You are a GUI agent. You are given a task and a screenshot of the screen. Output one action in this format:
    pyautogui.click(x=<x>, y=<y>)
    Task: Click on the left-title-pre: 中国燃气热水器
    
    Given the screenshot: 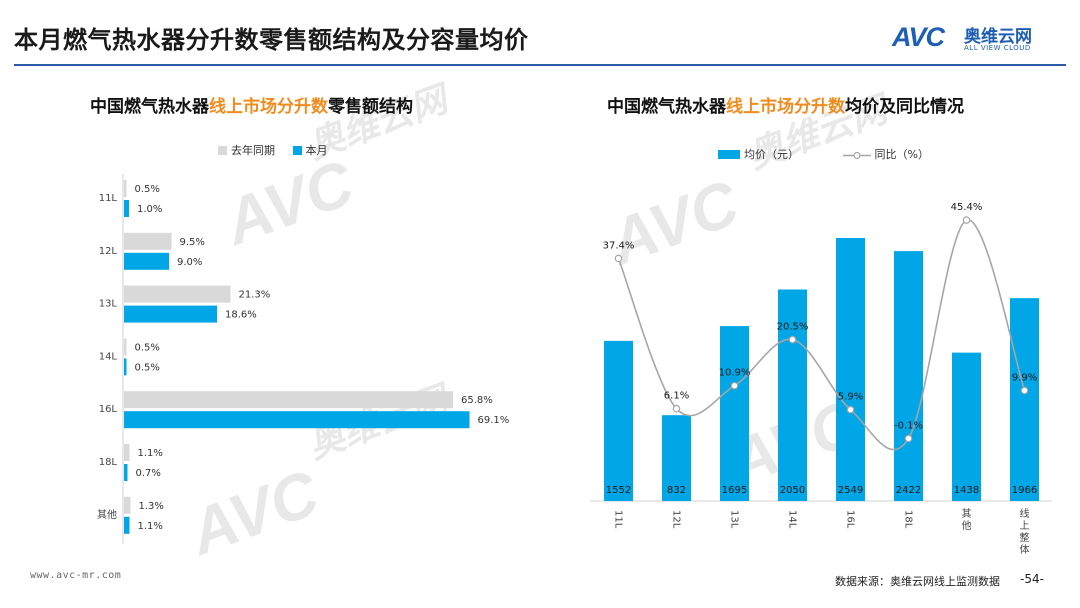 What is the action you would take?
    pyautogui.click(x=149, y=107)
    